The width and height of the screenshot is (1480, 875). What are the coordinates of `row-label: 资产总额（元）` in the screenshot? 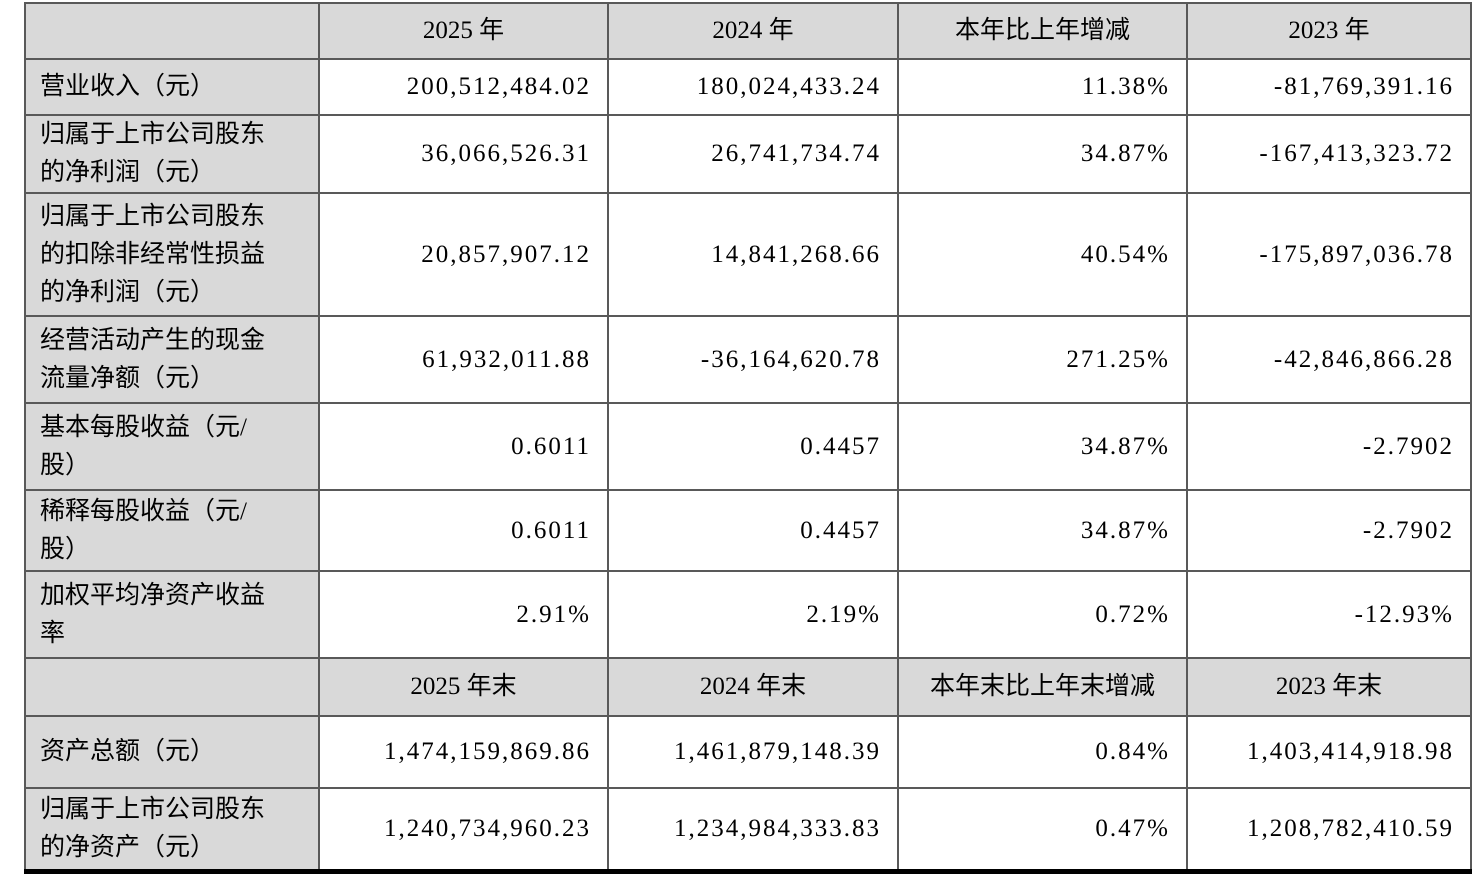 It's located at (172, 752).